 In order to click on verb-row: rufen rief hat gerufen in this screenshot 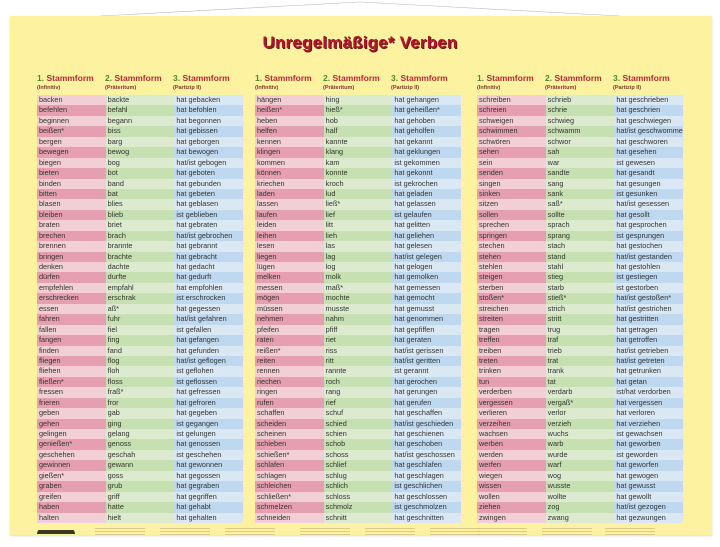, I will do `click(358, 403)`.